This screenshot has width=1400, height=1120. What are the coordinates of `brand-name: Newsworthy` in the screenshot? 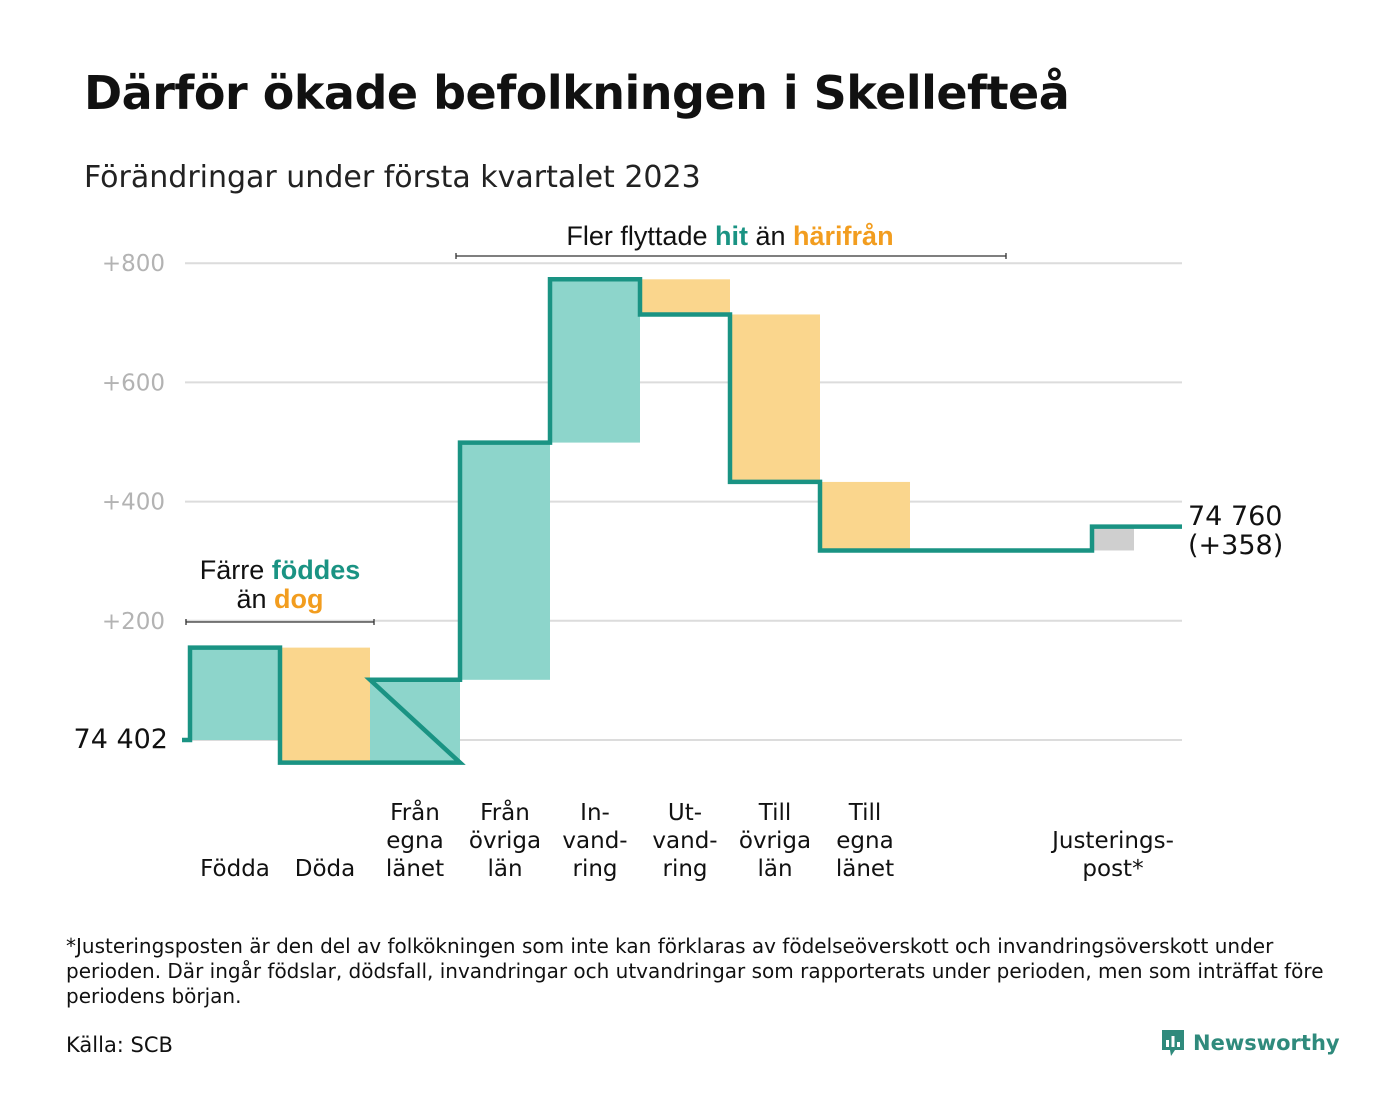 It's located at (1266, 1043).